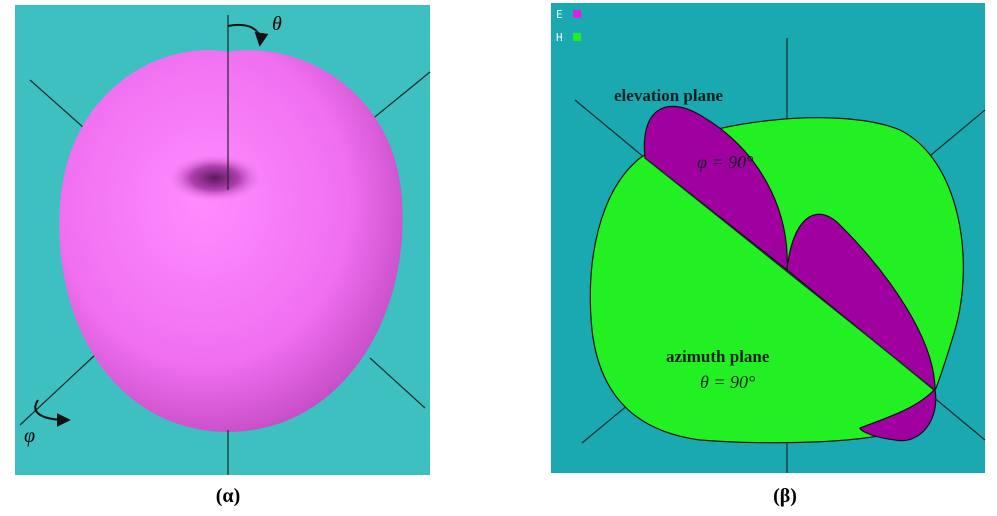  Describe the element at coordinates (725, 162) in the screenshot. I see `annotation: φ = 90°` at that location.